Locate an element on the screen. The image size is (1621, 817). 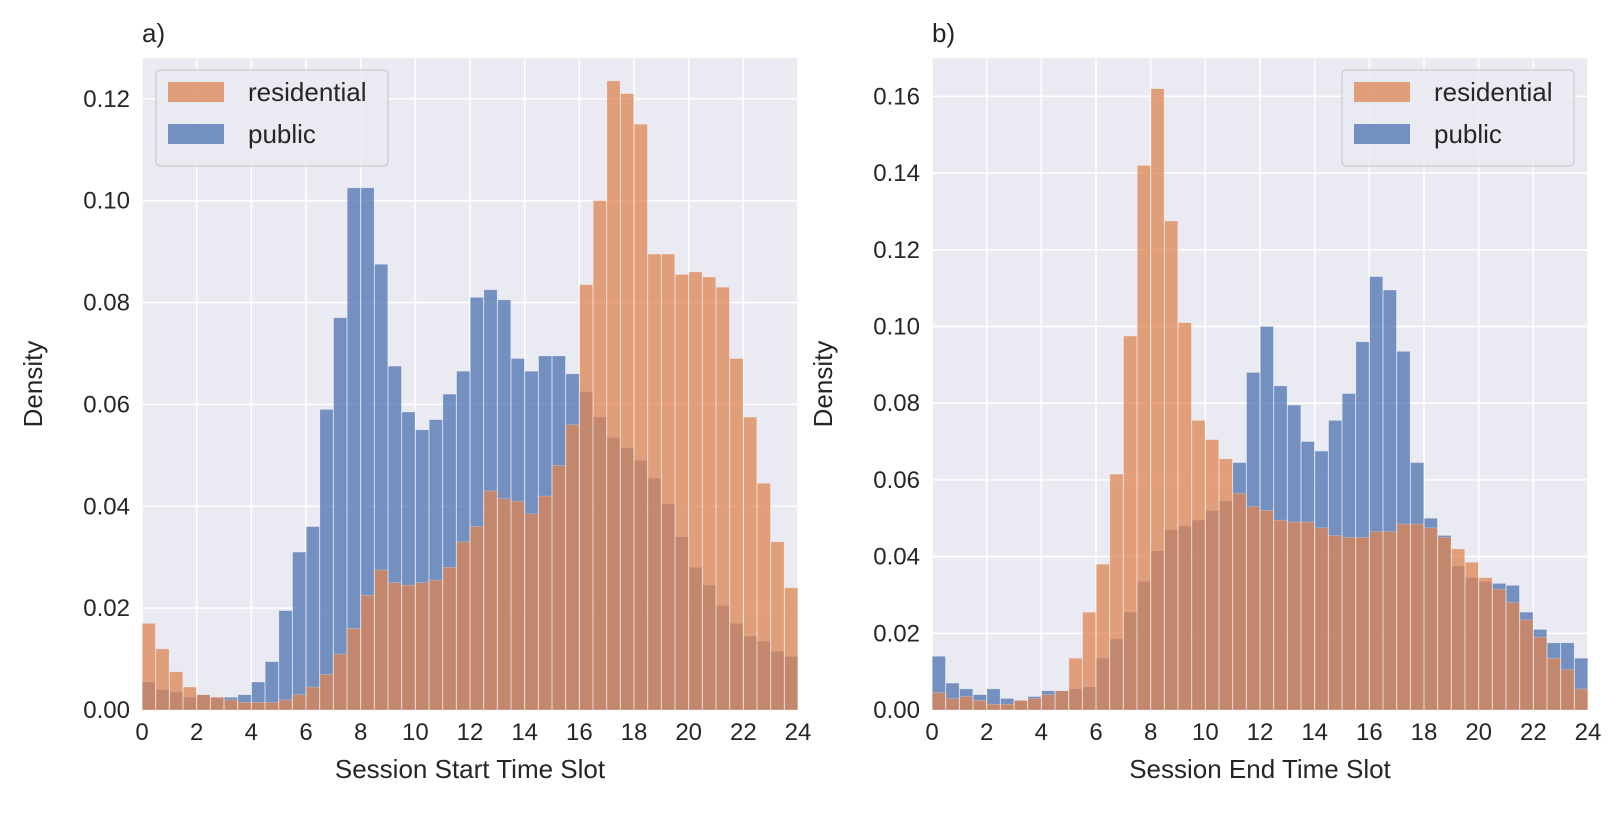
bar-public is located at coordinates (299, 631).